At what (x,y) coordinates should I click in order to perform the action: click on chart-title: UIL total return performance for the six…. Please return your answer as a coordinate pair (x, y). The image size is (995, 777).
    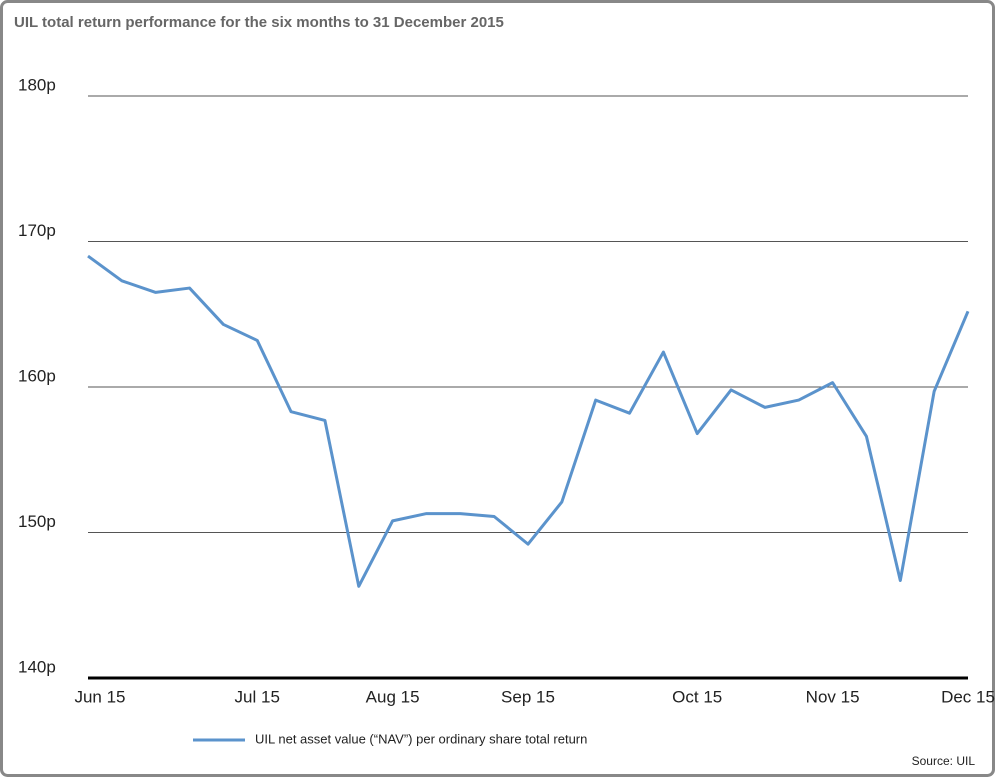
    Looking at the image, I should click on (259, 22).